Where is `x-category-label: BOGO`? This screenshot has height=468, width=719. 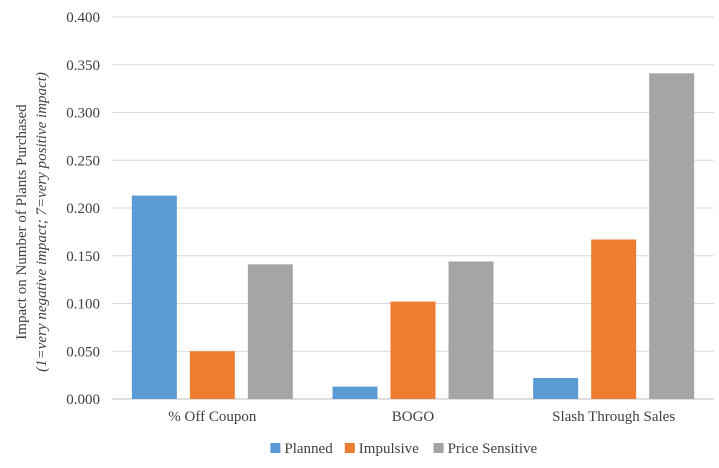 x-category-label: BOGO is located at coordinates (413, 417).